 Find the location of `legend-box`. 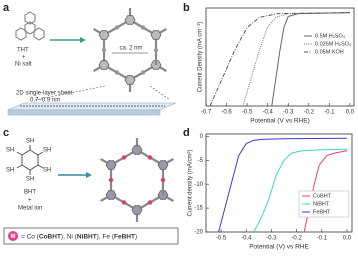

legend-box is located at coordinates (91, 236).